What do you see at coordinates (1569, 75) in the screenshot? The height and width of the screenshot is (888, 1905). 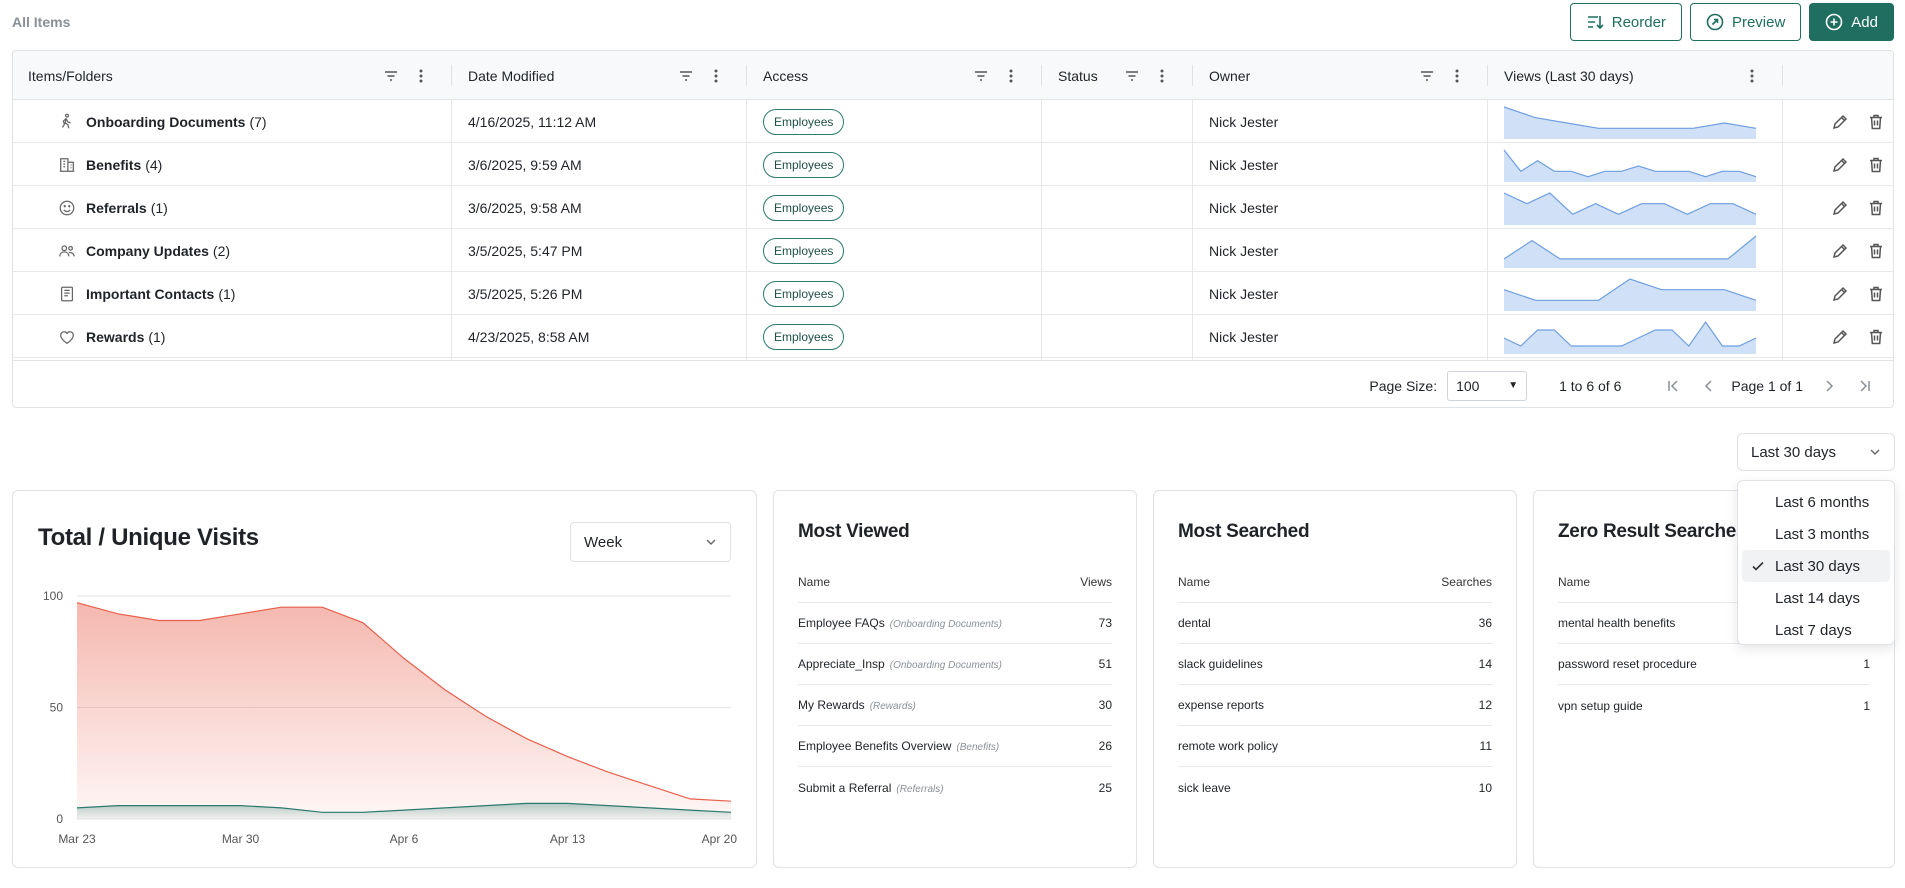 I see `column-header-views: Views (Last 30 days)` at bounding box center [1569, 75].